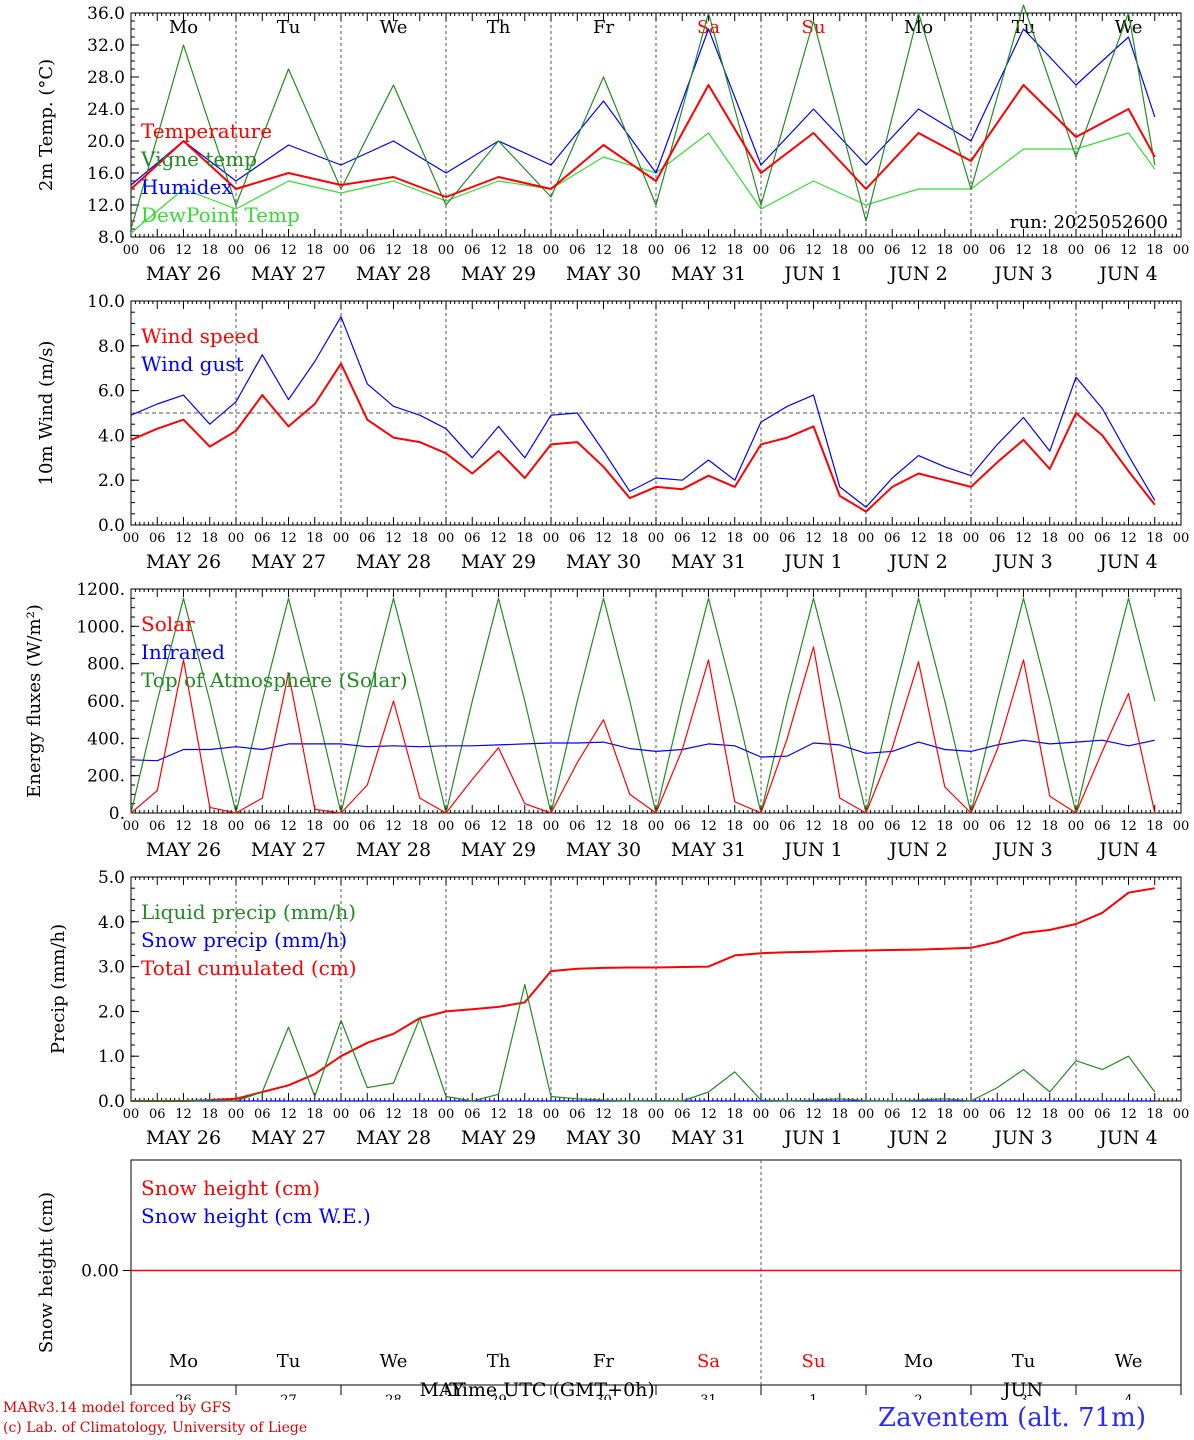  What do you see at coordinates (100, 590) in the screenshot?
I see `y-tick-label: 1200.` at bounding box center [100, 590].